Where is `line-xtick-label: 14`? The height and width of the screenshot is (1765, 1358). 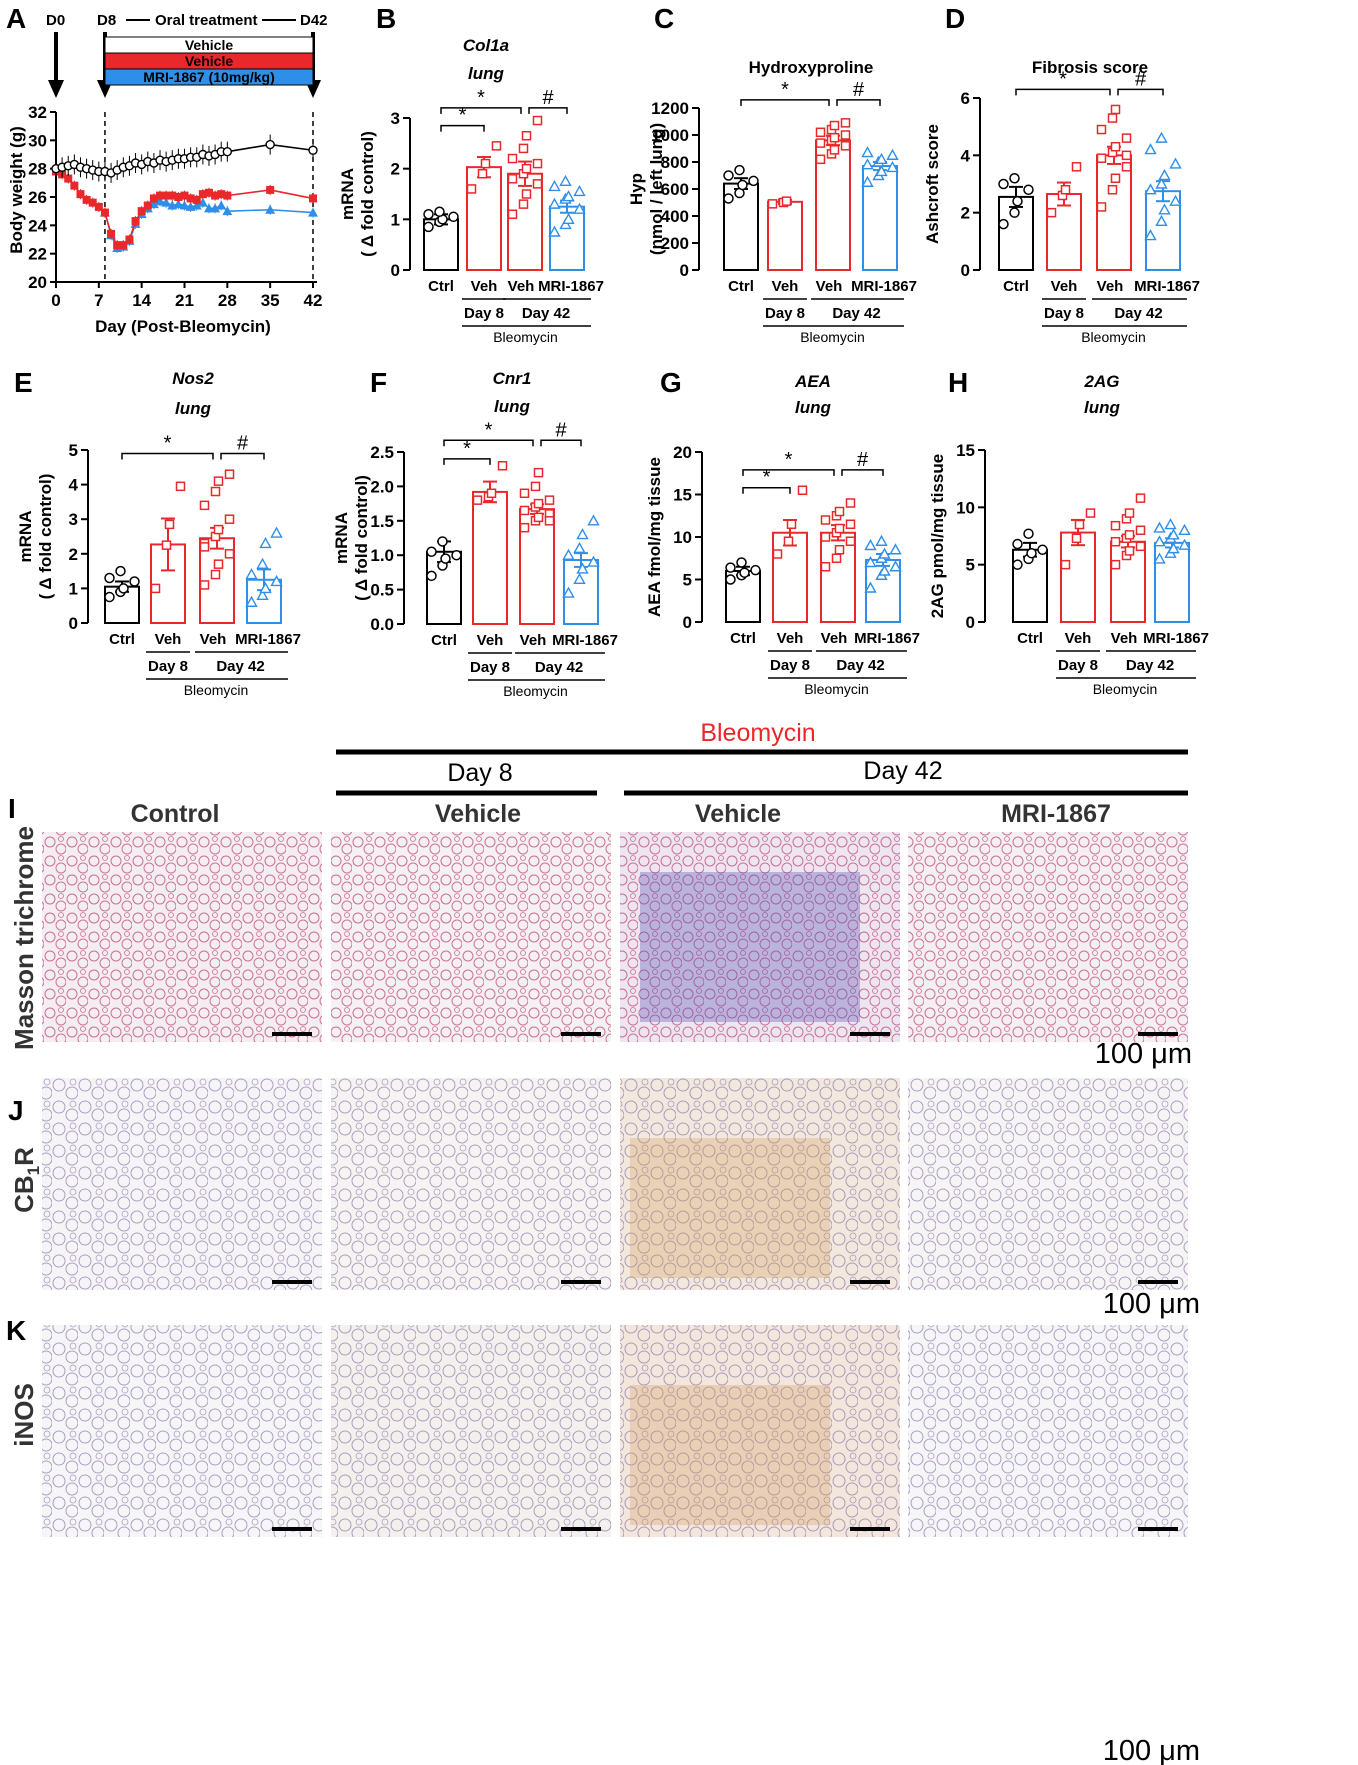
line-xtick-label: 14 is located at coordinates (141, 300).